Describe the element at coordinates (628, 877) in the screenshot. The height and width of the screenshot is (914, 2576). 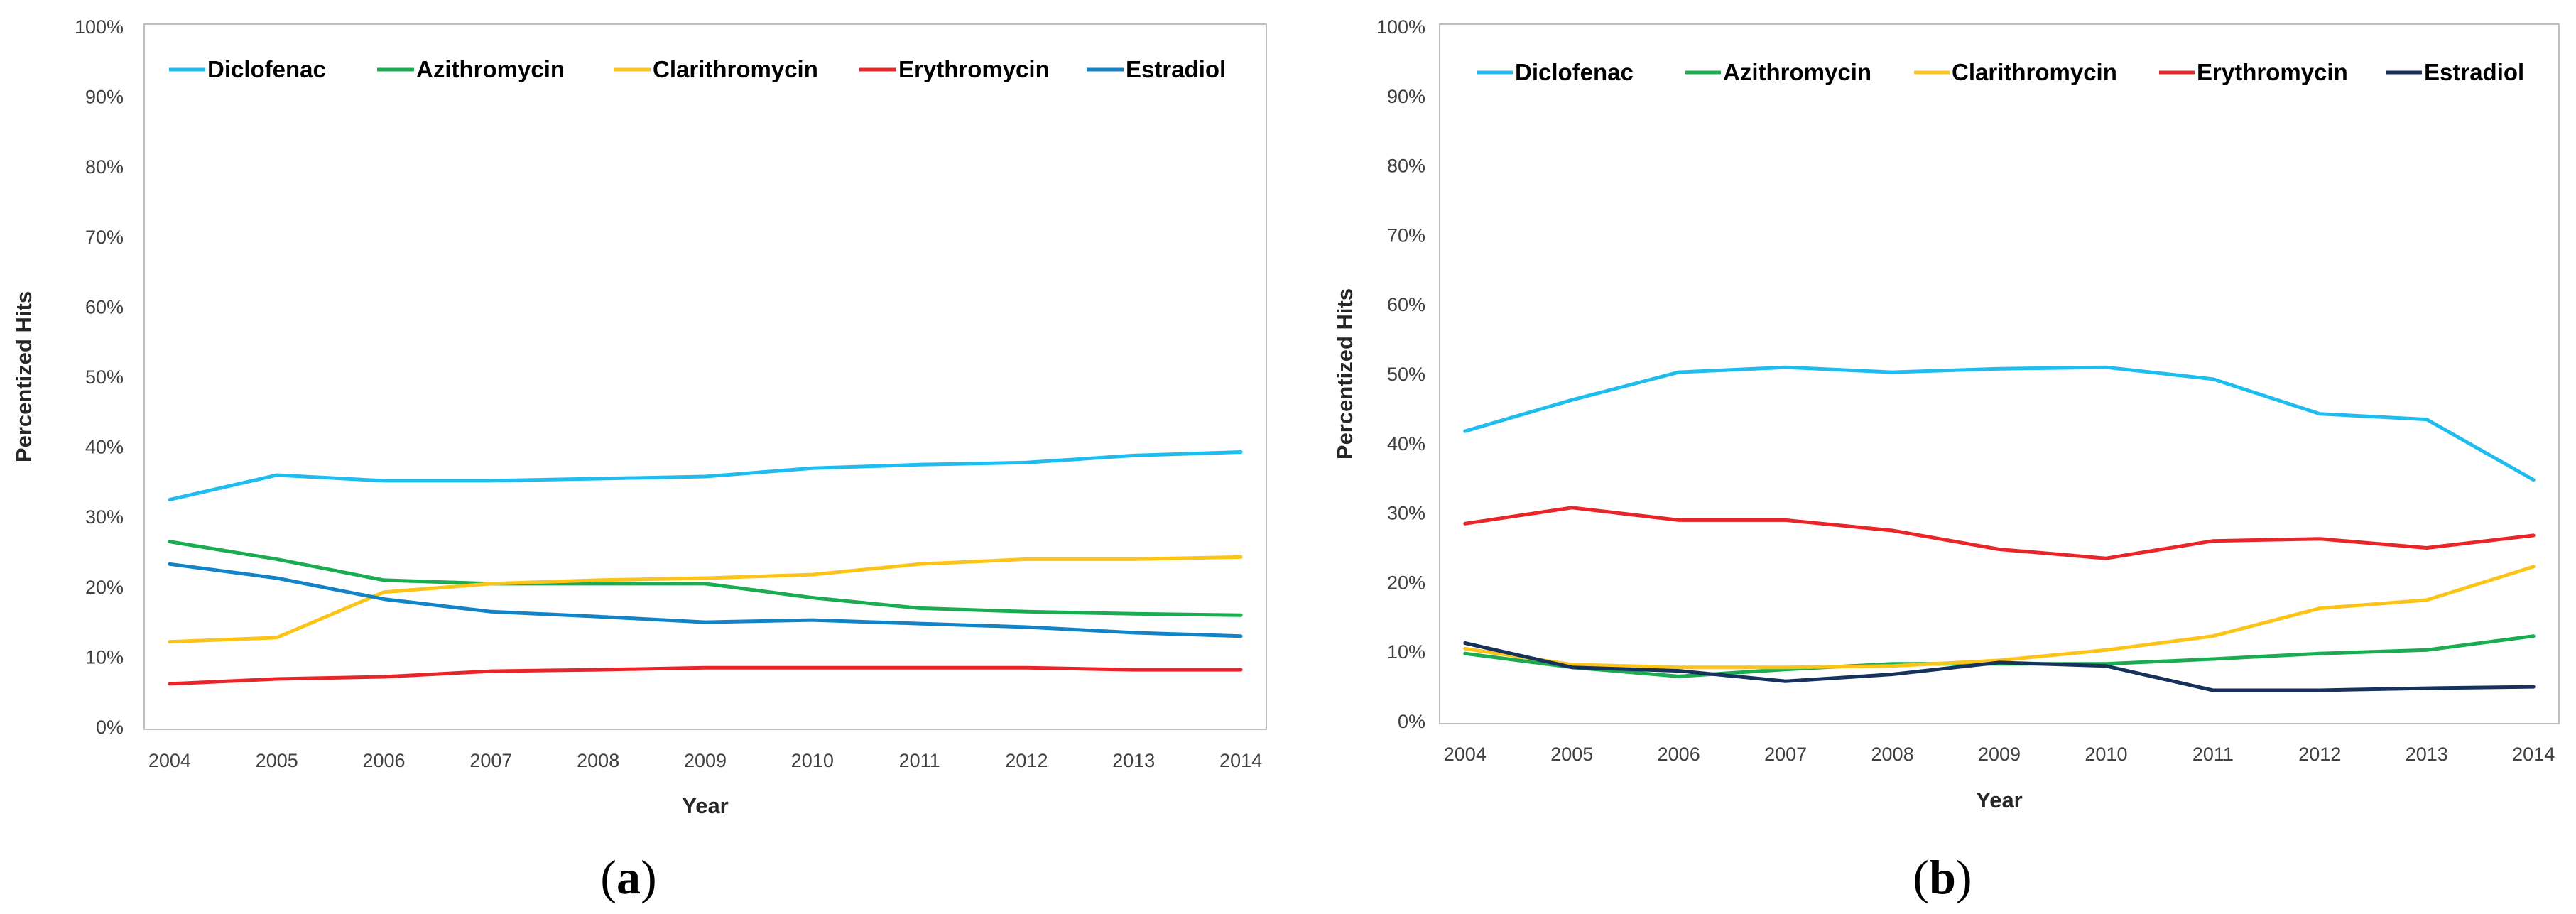
I see `panel-label: (a)` at that location.